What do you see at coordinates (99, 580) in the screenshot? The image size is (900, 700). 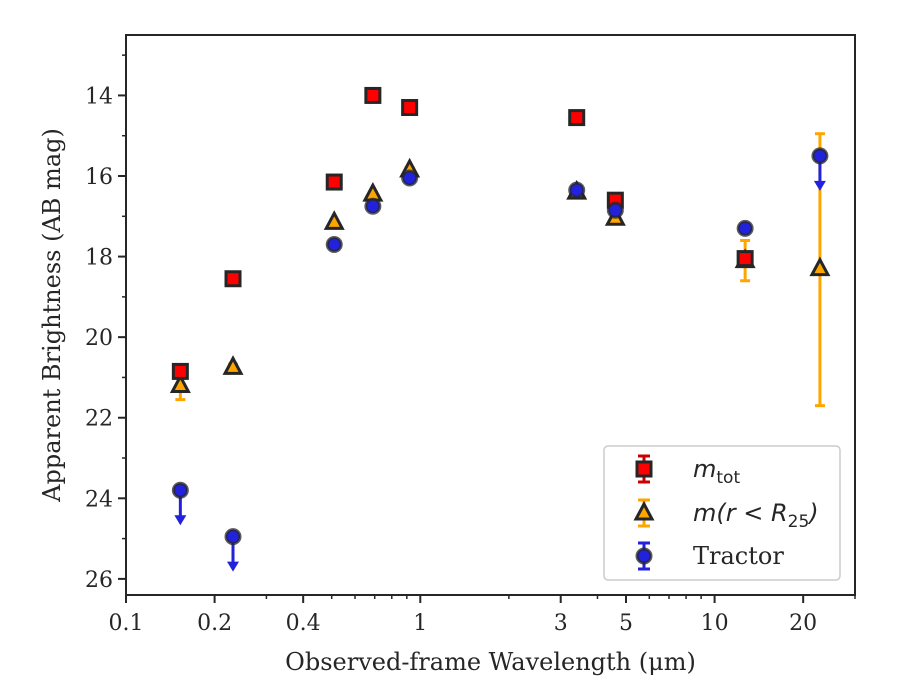 I see `y-tick-label: 26` at bounding box center [99, 580].